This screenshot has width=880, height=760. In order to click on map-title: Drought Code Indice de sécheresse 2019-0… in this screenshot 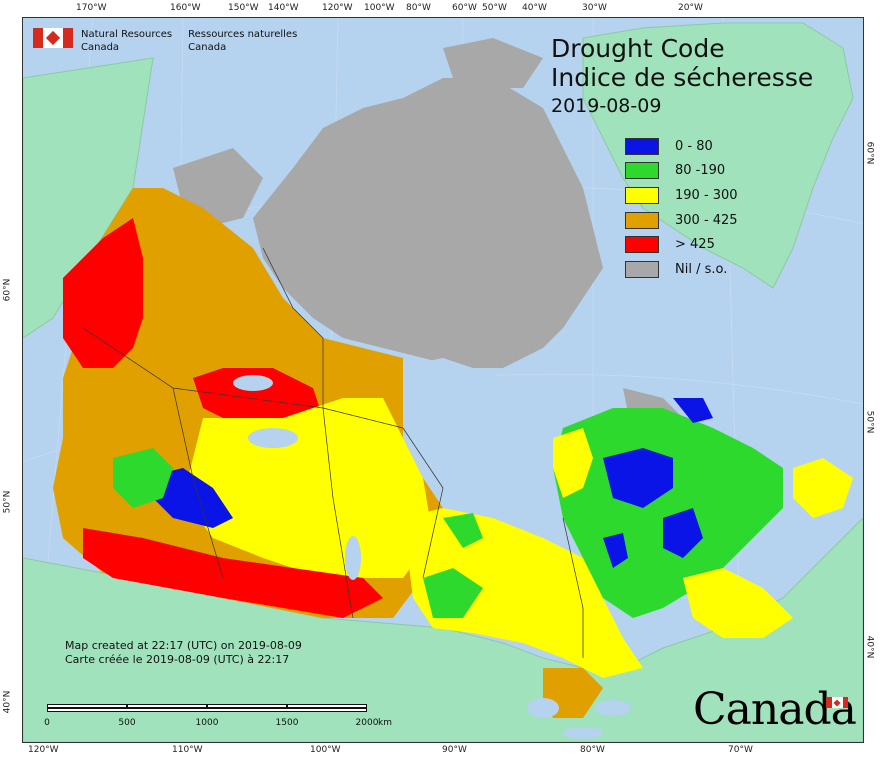, I will do `click(682, 77)`.